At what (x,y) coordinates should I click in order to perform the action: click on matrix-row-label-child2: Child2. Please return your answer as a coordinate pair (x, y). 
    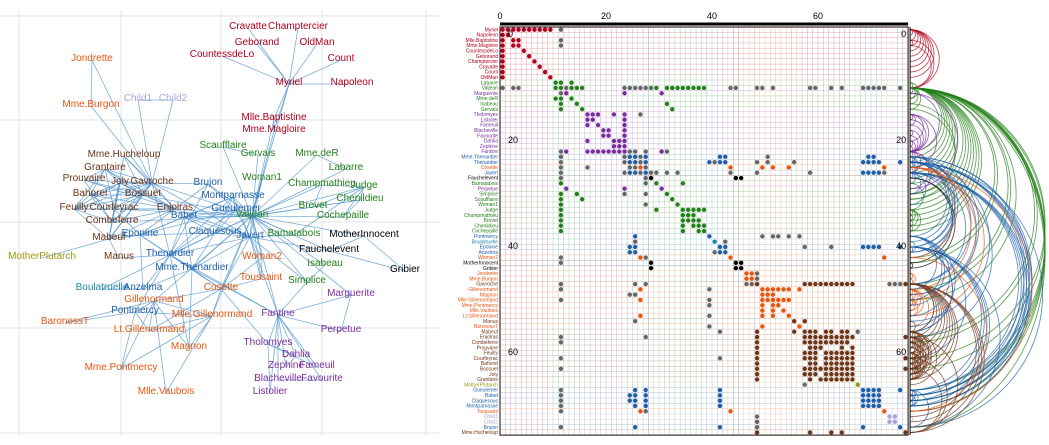
    Looking at the image, I should click on (491, 423).